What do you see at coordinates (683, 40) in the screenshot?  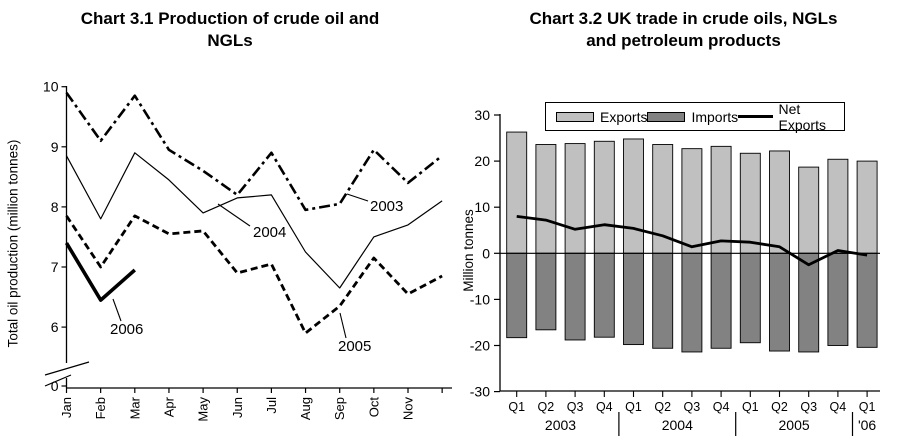 I see `chart2-title-line2: and petroleum products` at bounding box center [683, 40].